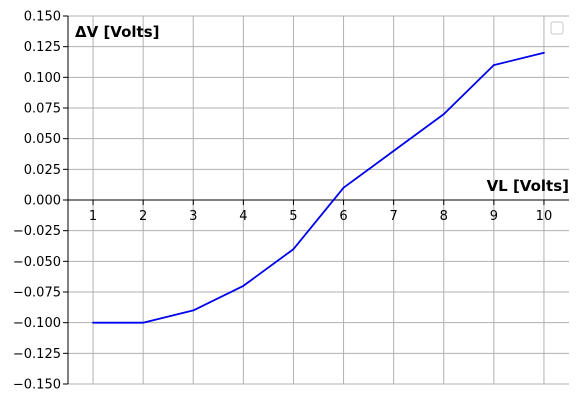 The height and width of the screenshot is (403, 576). Describe the element at coordinates (320, 216) in the screenshot. I see `x-tick-labels: 1 2 3 4 5 6 7 8 9 10` at that location.